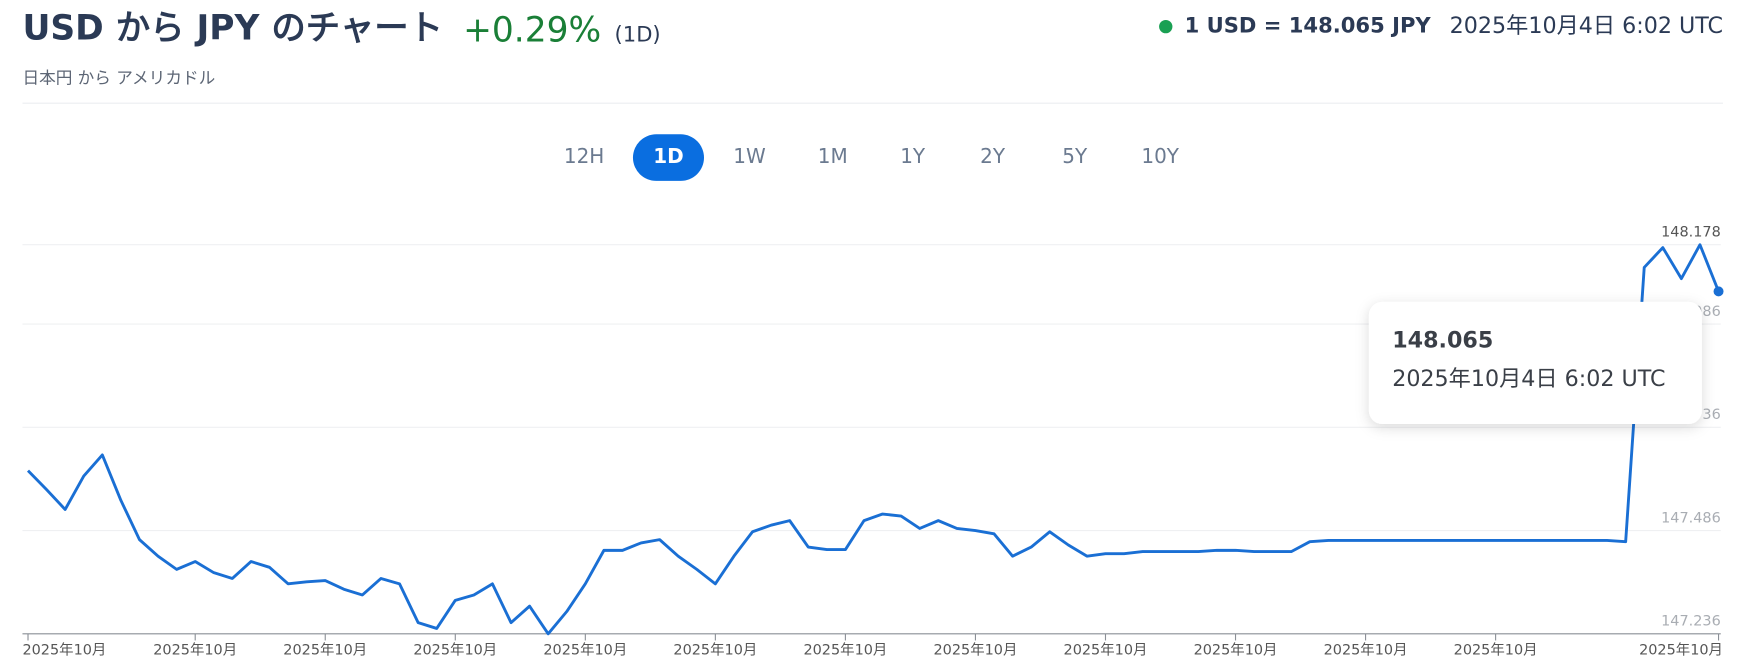  I want to click on y-tick-label: 148.178, so click(1691, 233).